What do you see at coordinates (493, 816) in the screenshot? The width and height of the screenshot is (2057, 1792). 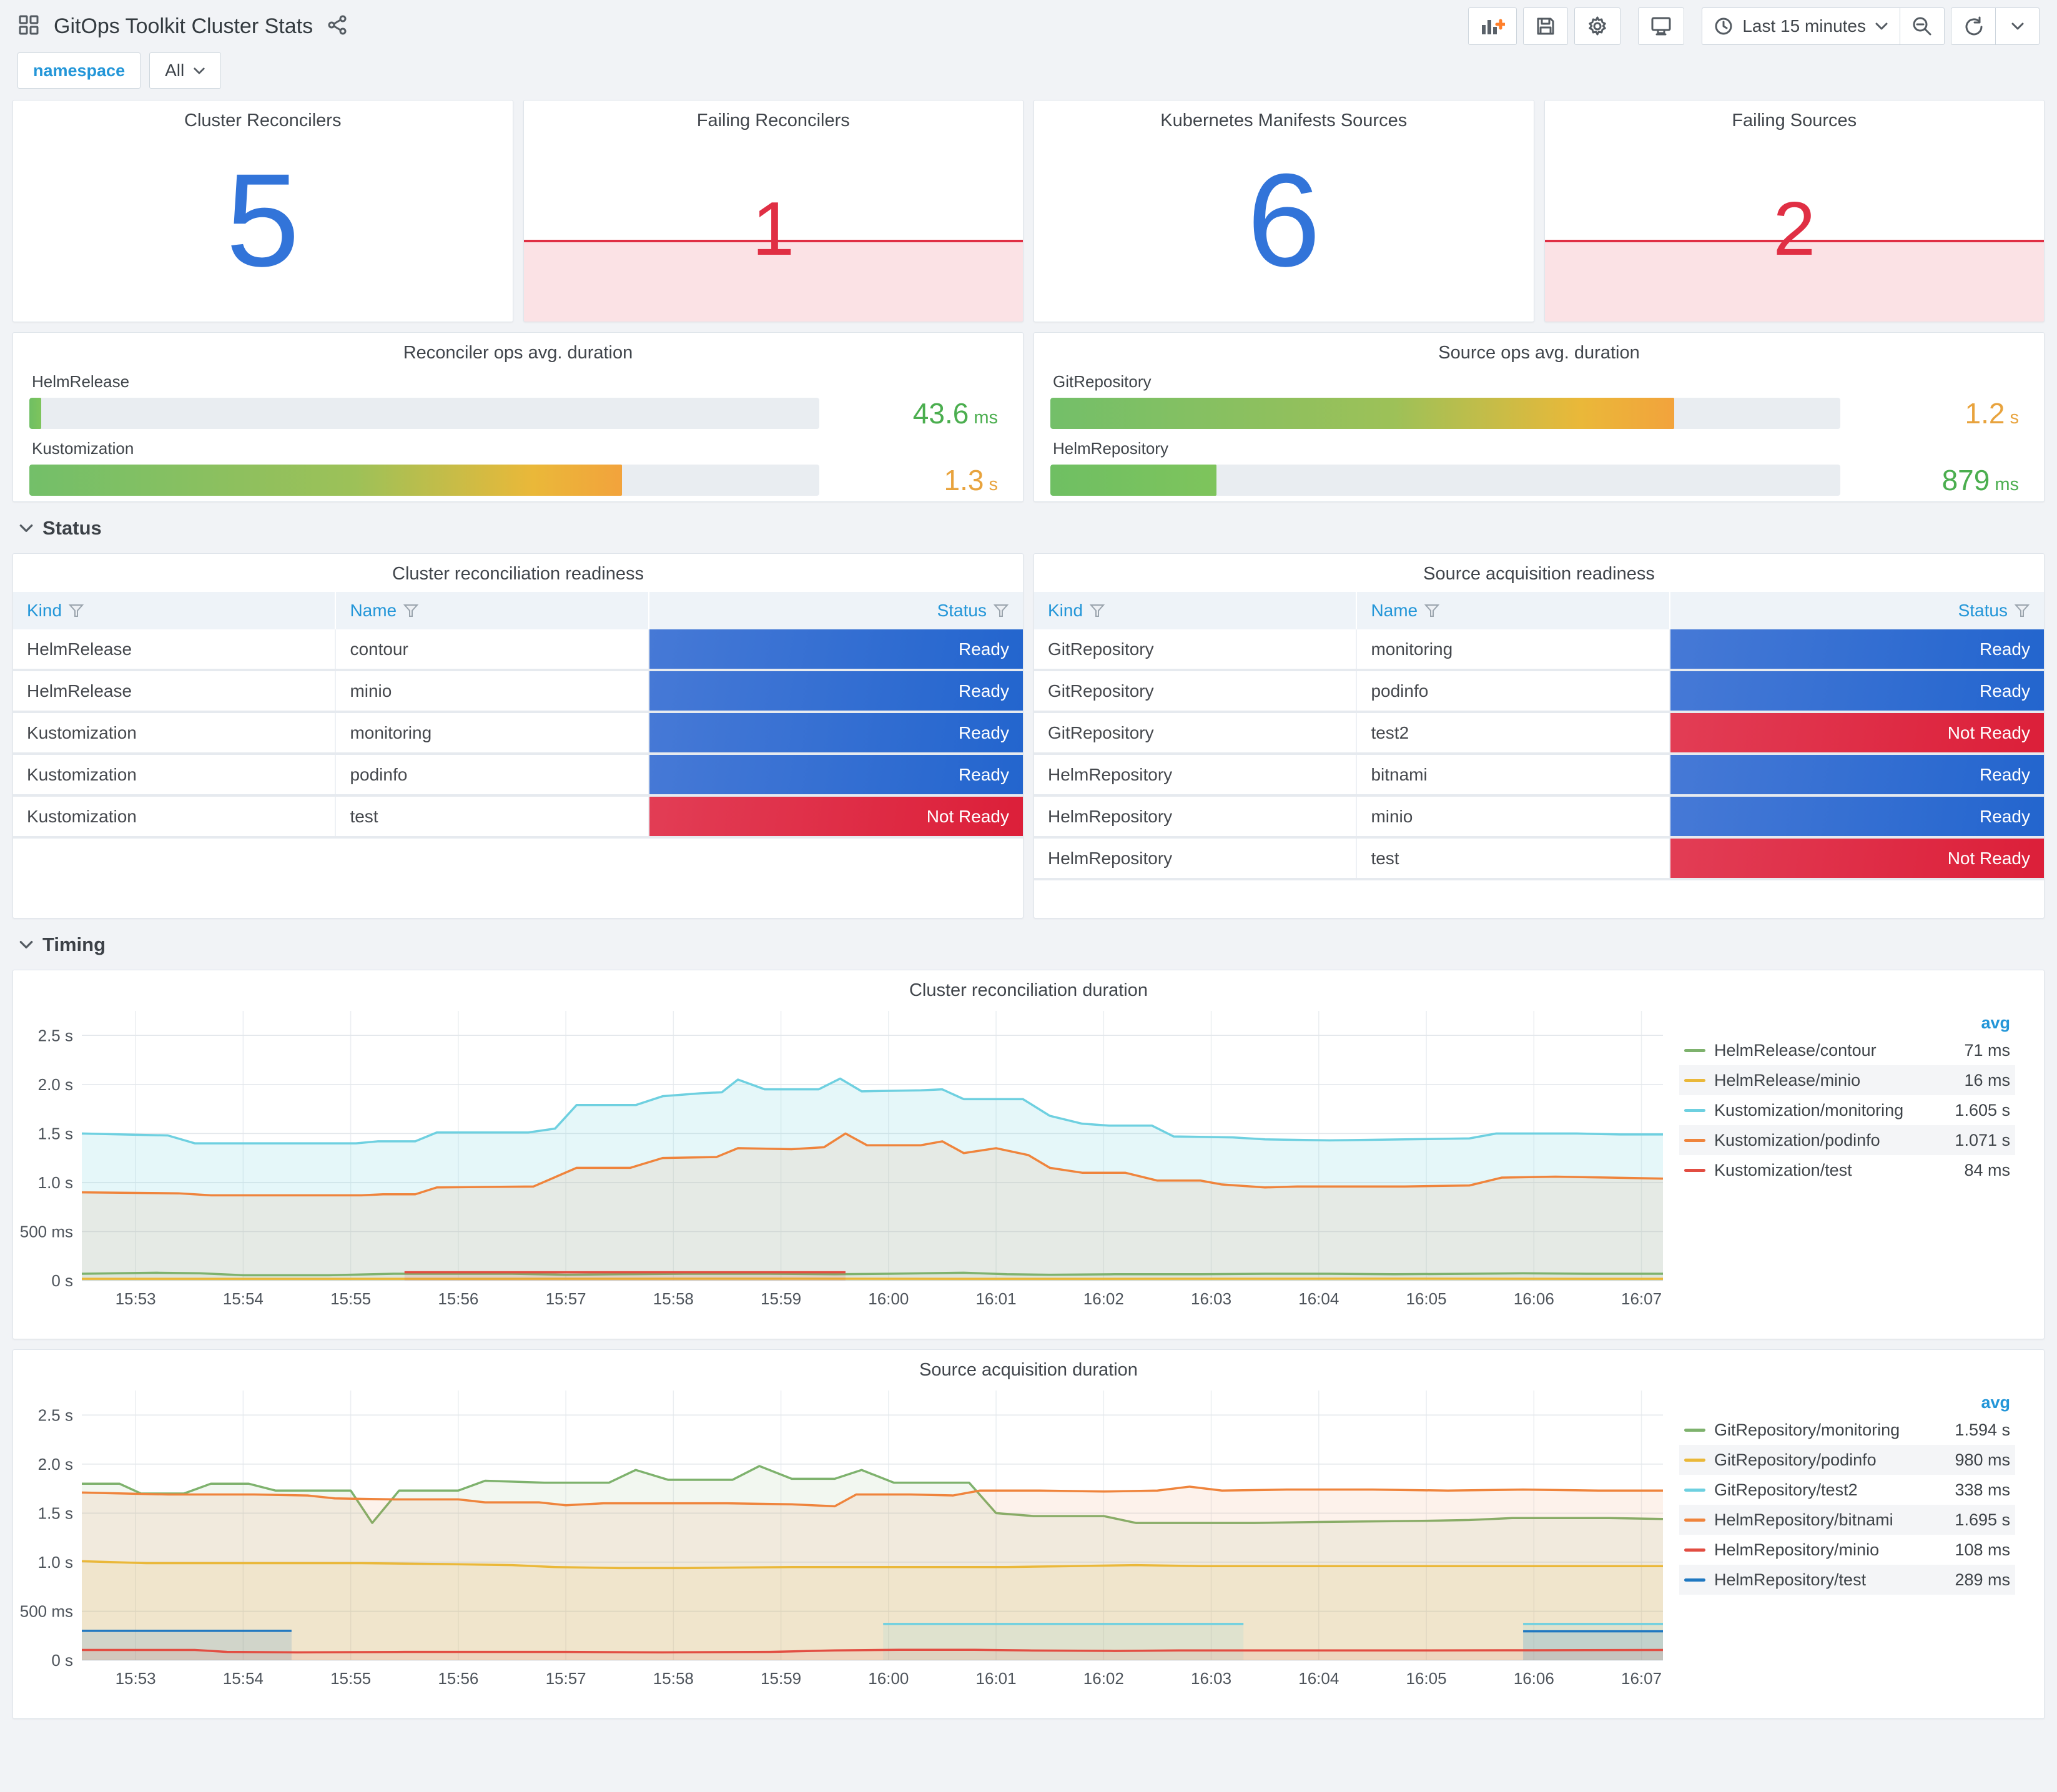 I see `cell-name: test` at bounding box center [493, 816].